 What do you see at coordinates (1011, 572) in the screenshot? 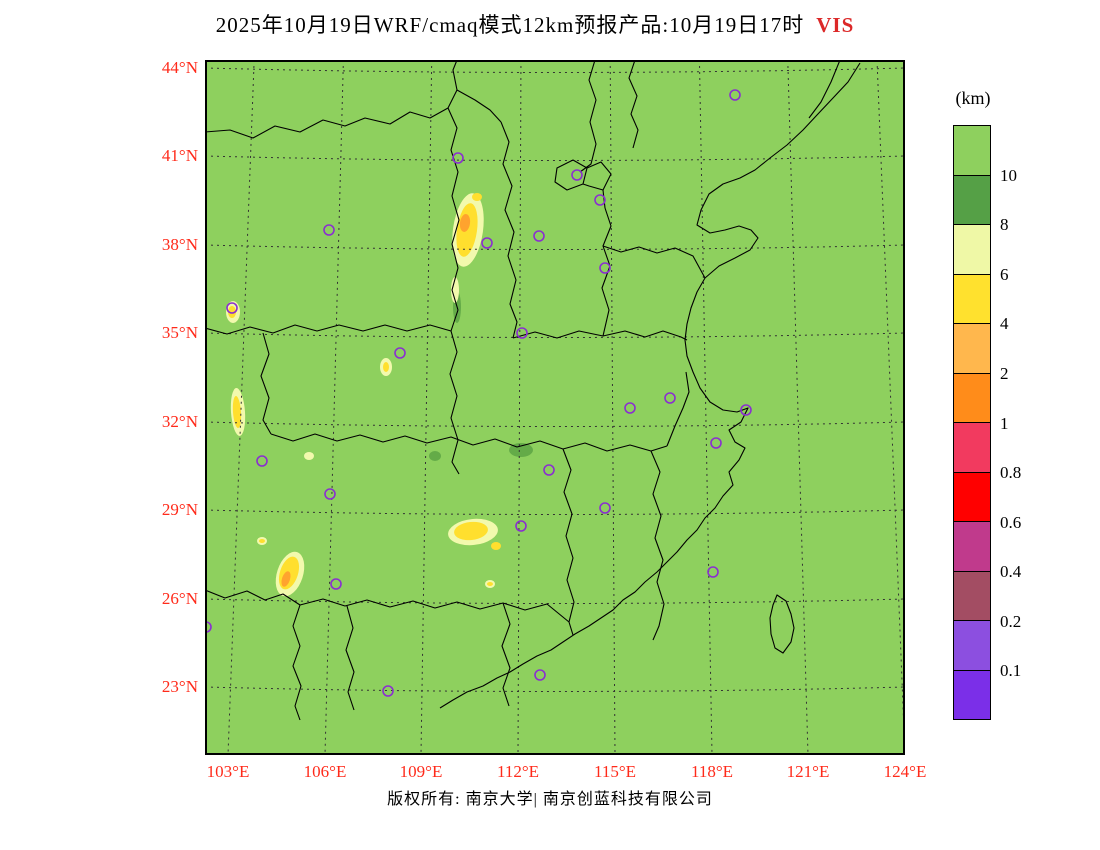
I see `colorbar-tick: 0.4` at bounding box center [1011, 572].